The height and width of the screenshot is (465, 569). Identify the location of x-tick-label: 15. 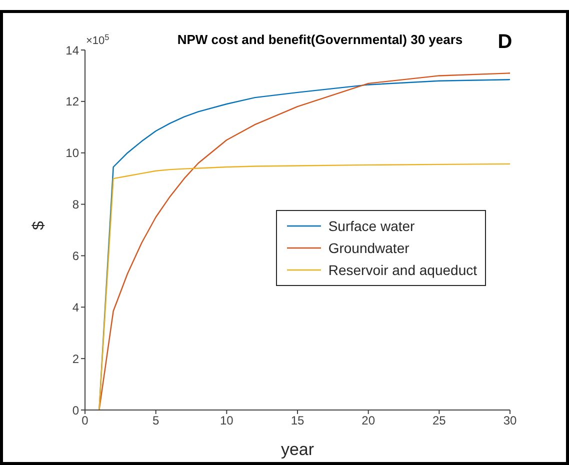
(297, 421).